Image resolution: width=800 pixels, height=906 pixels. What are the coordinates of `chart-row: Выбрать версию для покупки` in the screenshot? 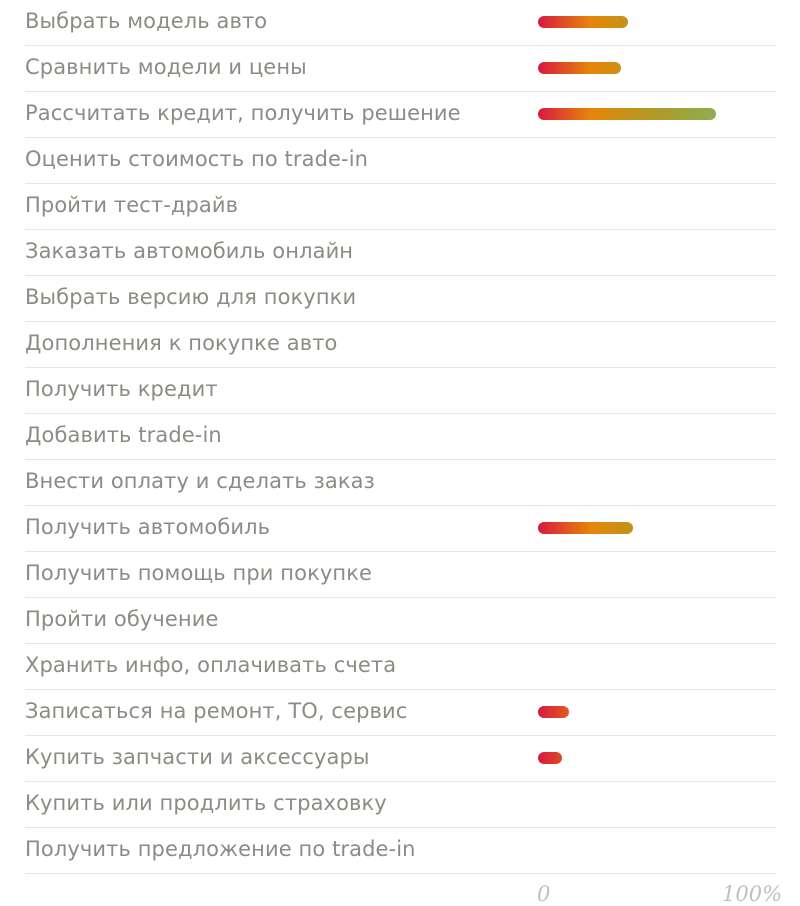 It's located at (400, 299).